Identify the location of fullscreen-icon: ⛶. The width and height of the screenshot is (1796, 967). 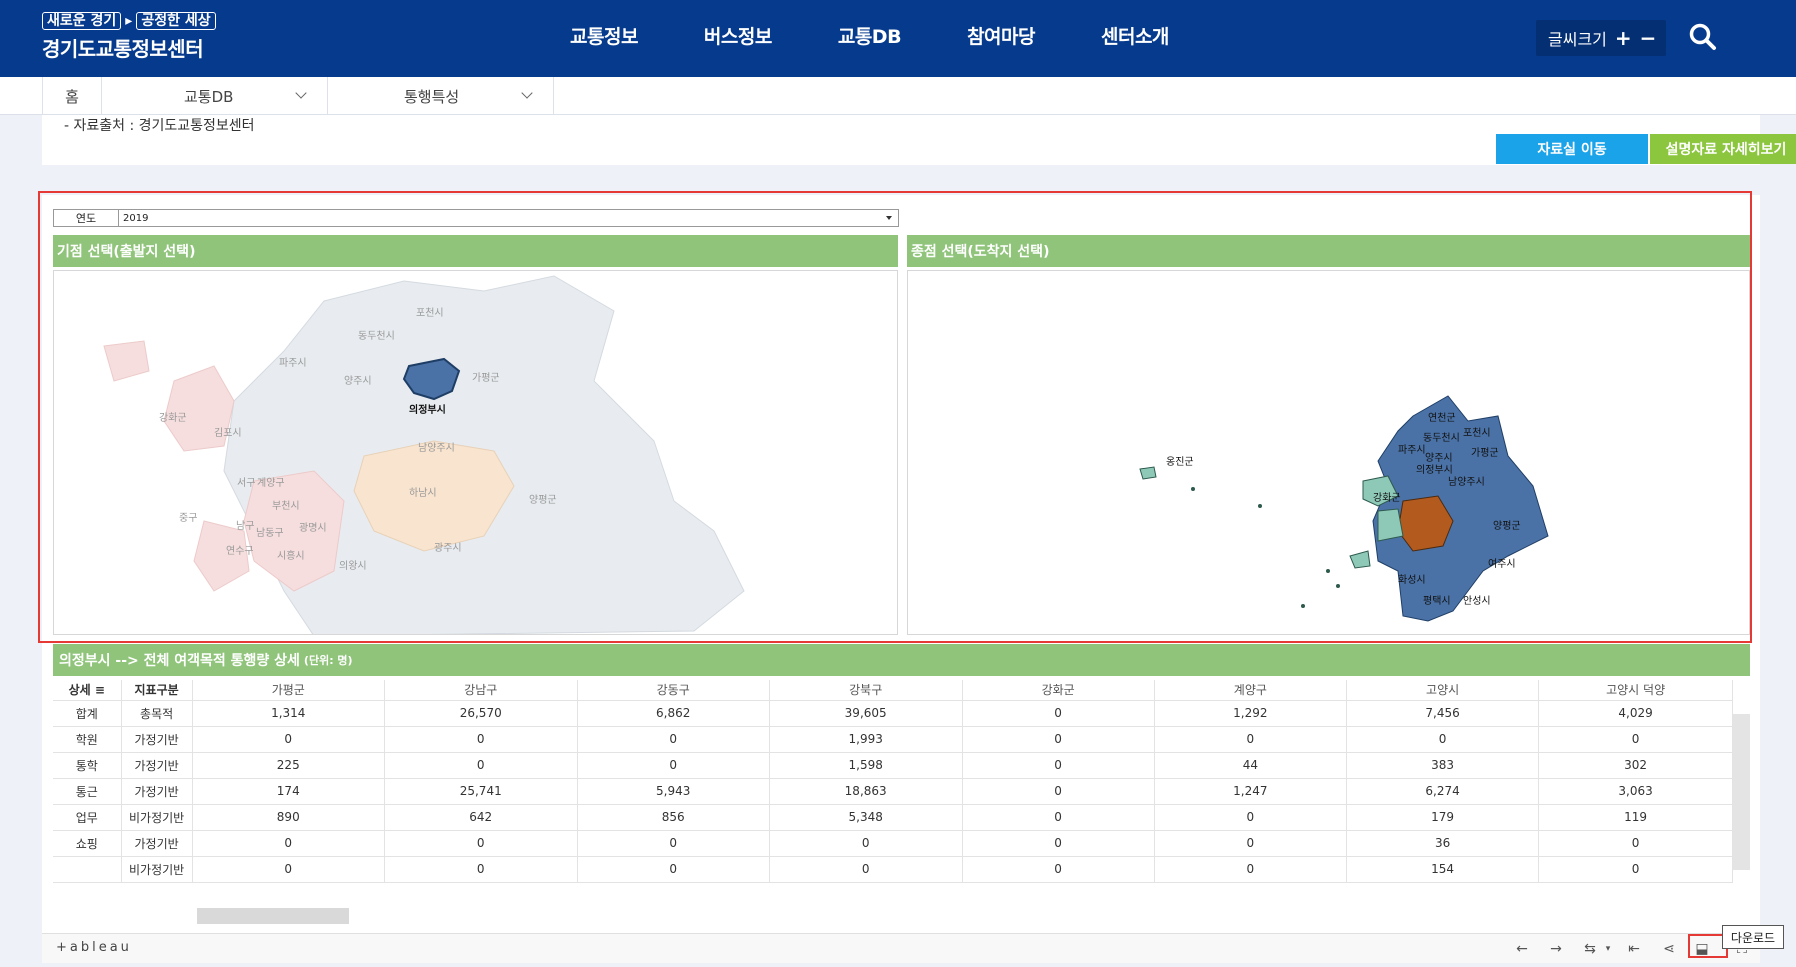
(1742, 949).